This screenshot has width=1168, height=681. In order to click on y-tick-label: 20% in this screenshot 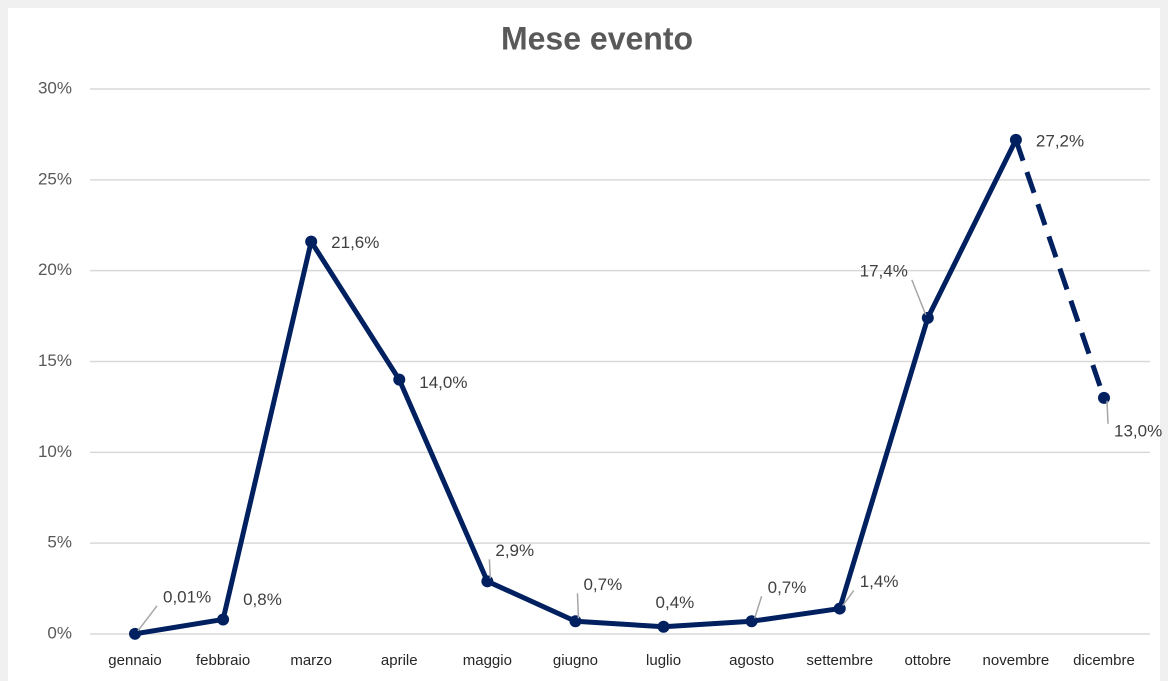, I will do `click(55, 269)`.